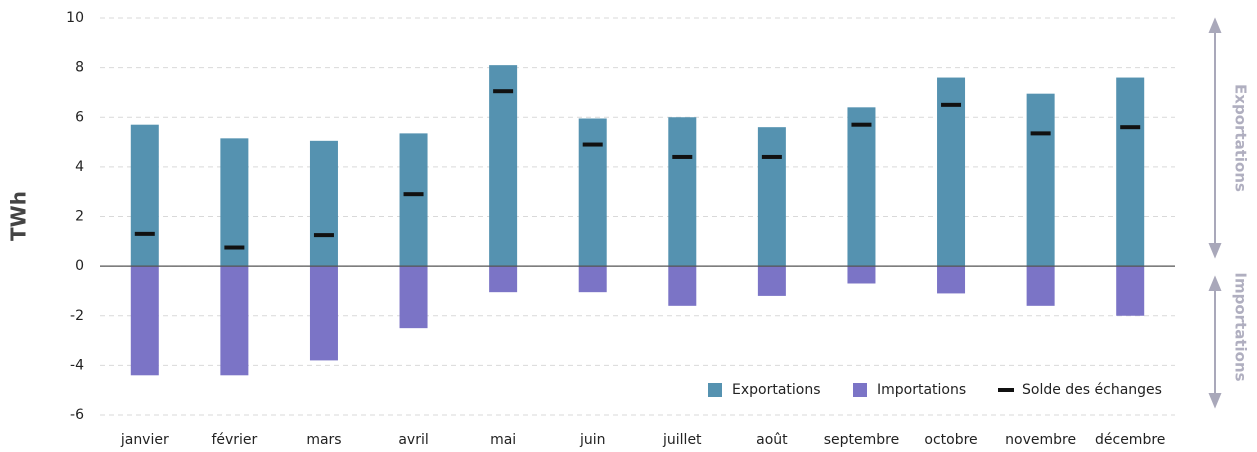  Describe the element at coordinates (79, 68) in the screenshot. I see `y-tick-label: 8` at that location.